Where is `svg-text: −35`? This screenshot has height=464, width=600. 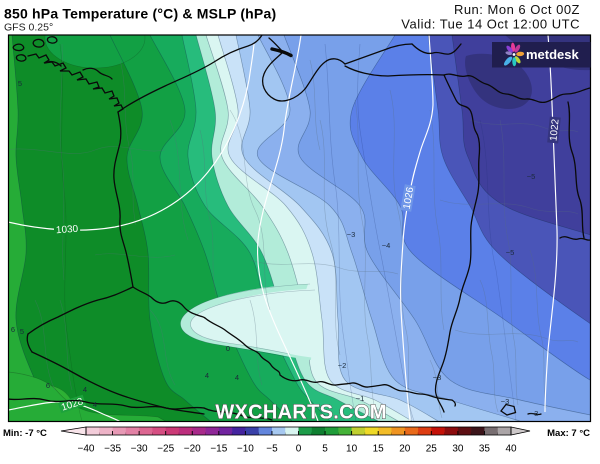
svg-text: −35 is located at coordinates (112, 449).